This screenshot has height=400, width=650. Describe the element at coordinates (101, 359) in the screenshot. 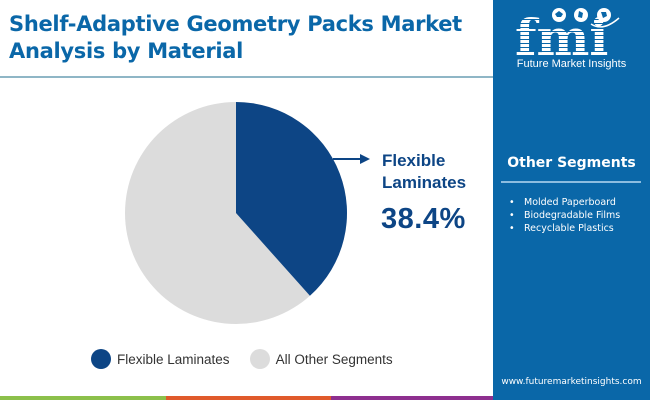

I see `legend-swatch-flexible-laminates` at that location.